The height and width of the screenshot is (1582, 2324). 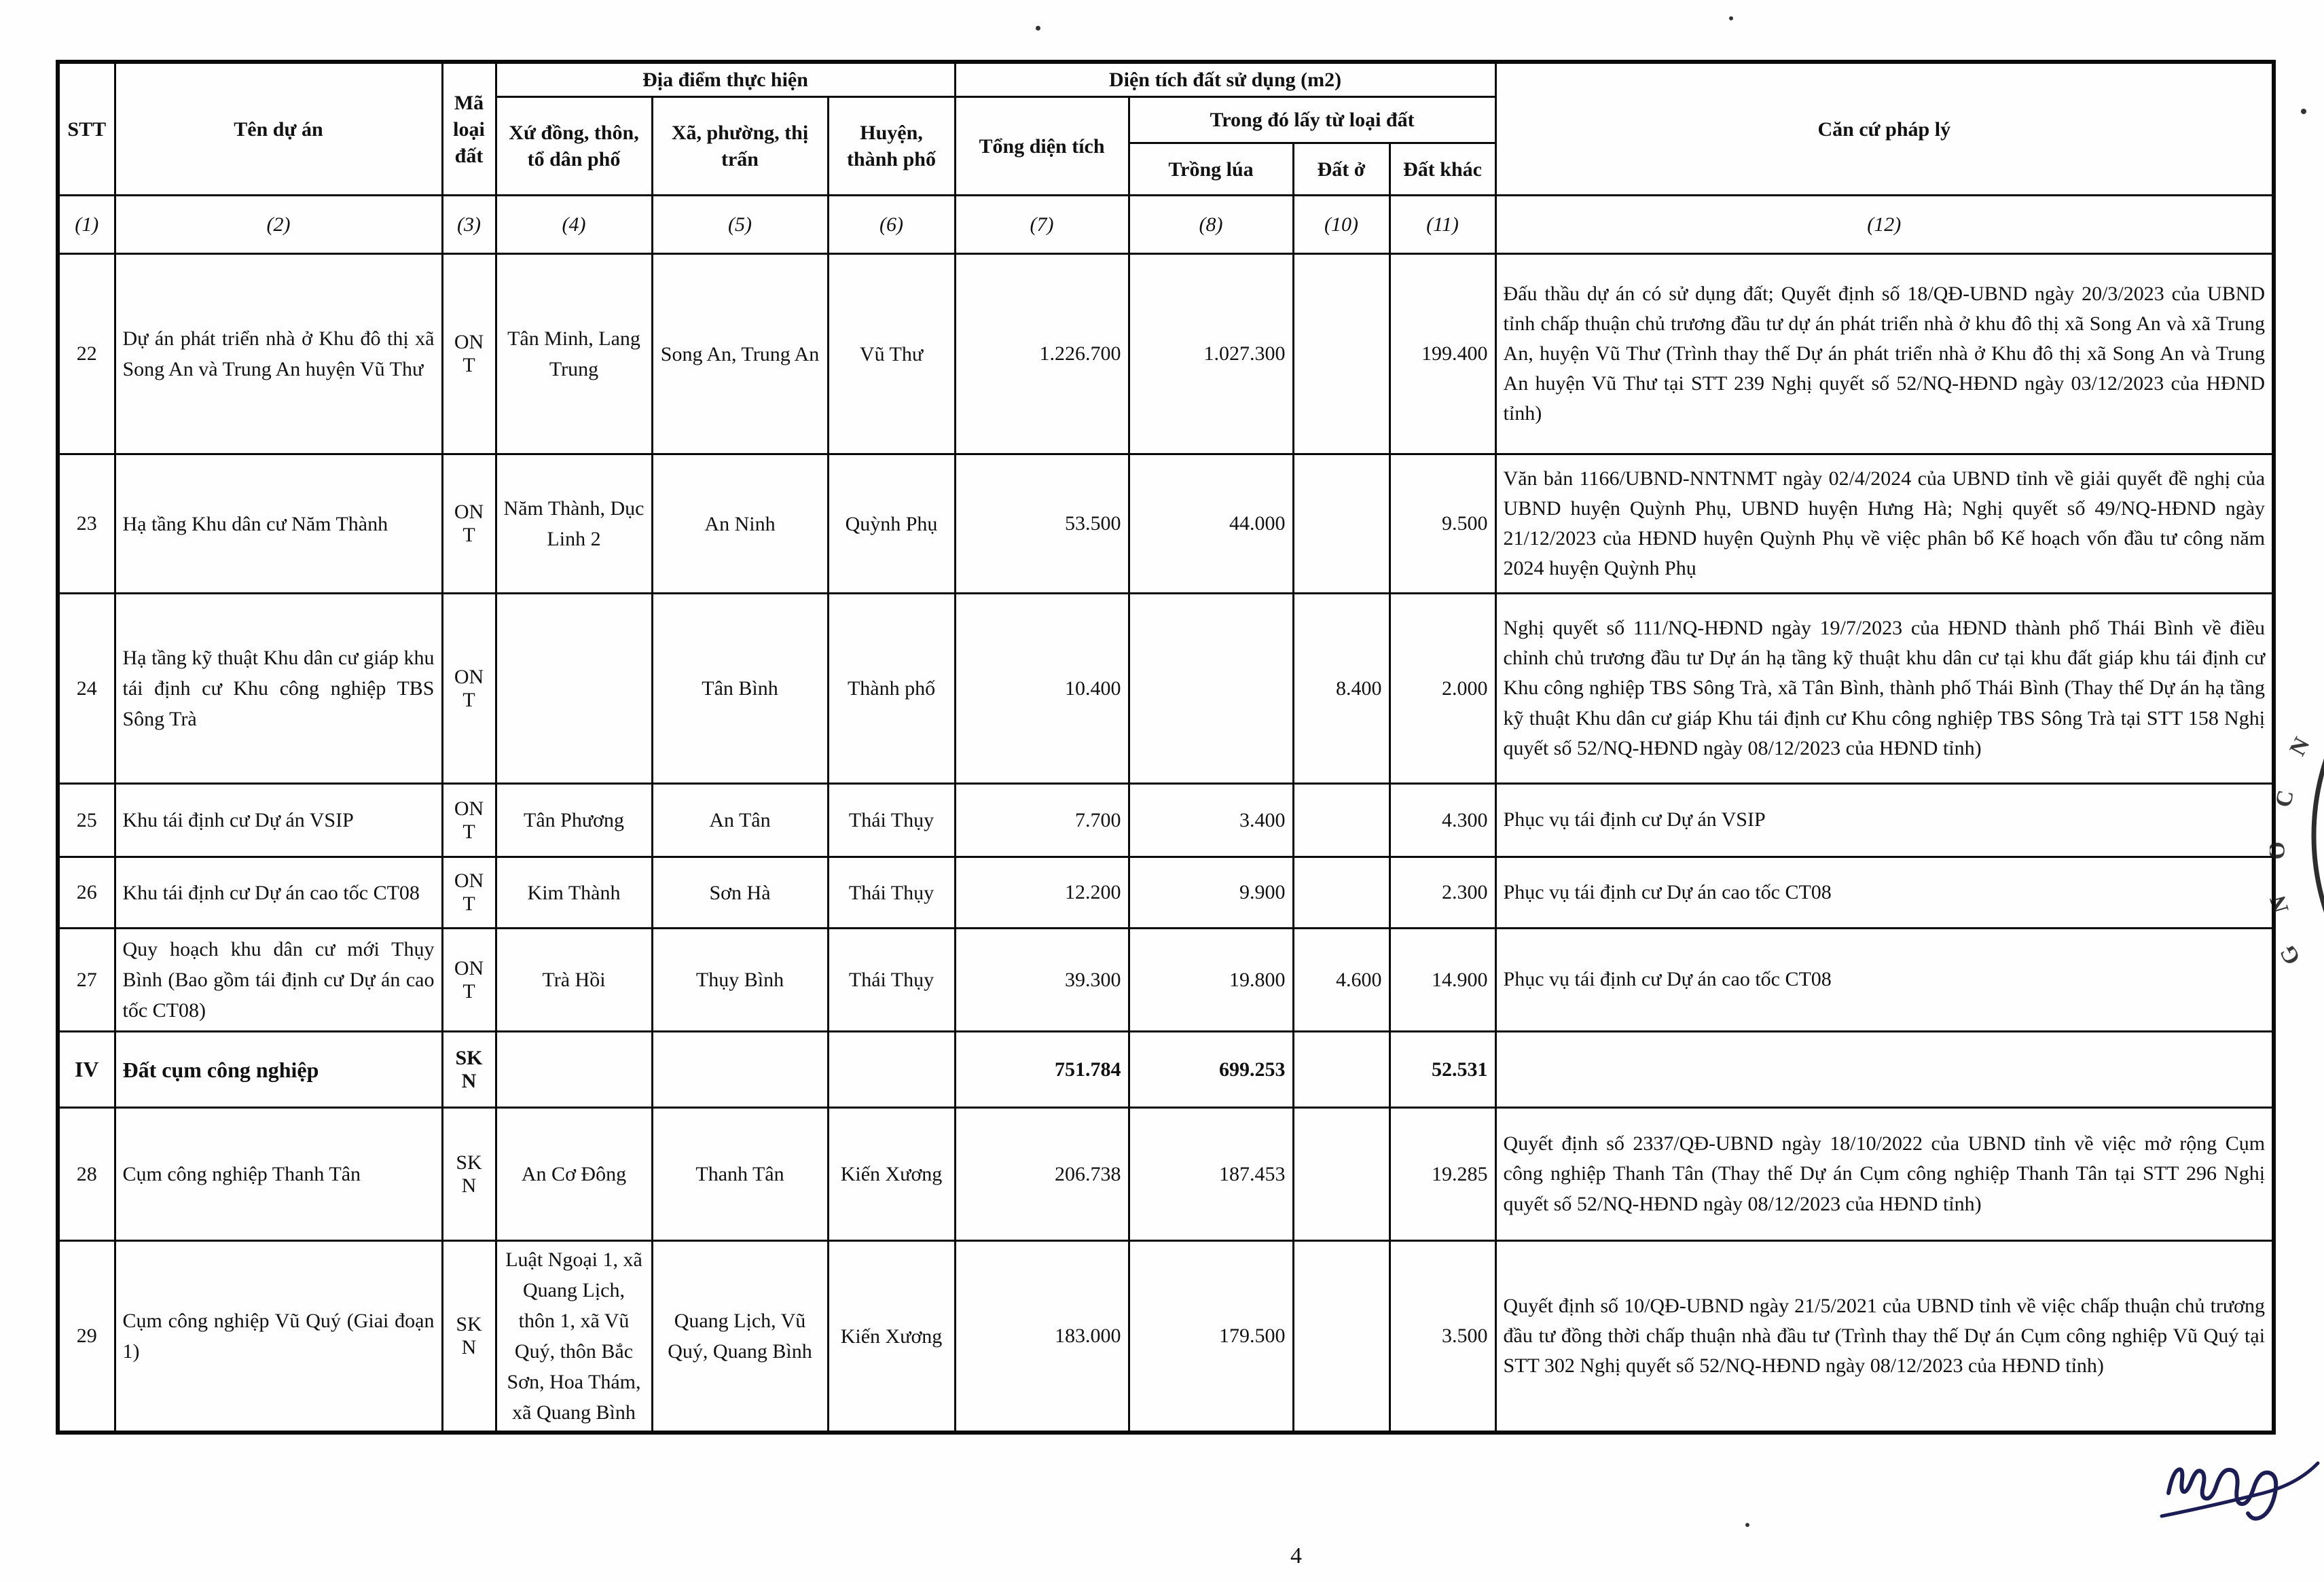 What do you see at coordinates (1442, 523) in the screenshot?
I see `other-land-cell: 9.500` at bounding box center [1442, 523].